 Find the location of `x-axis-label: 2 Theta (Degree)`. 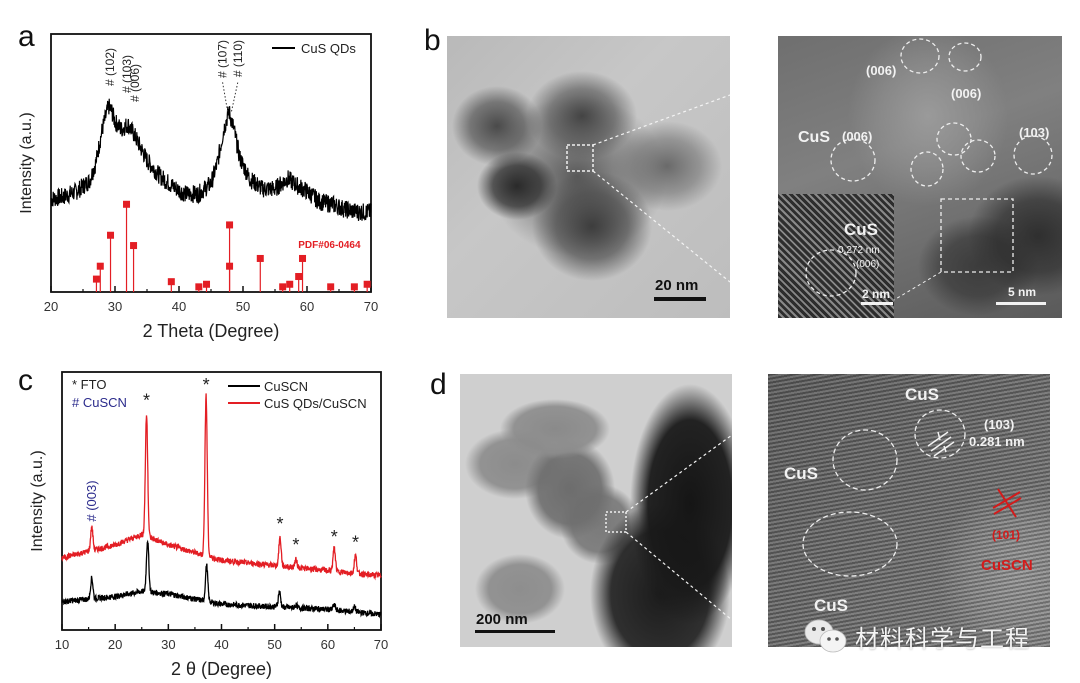

x-axis-label: 2 Theta (Degree) is located at coordinates (211, 331).